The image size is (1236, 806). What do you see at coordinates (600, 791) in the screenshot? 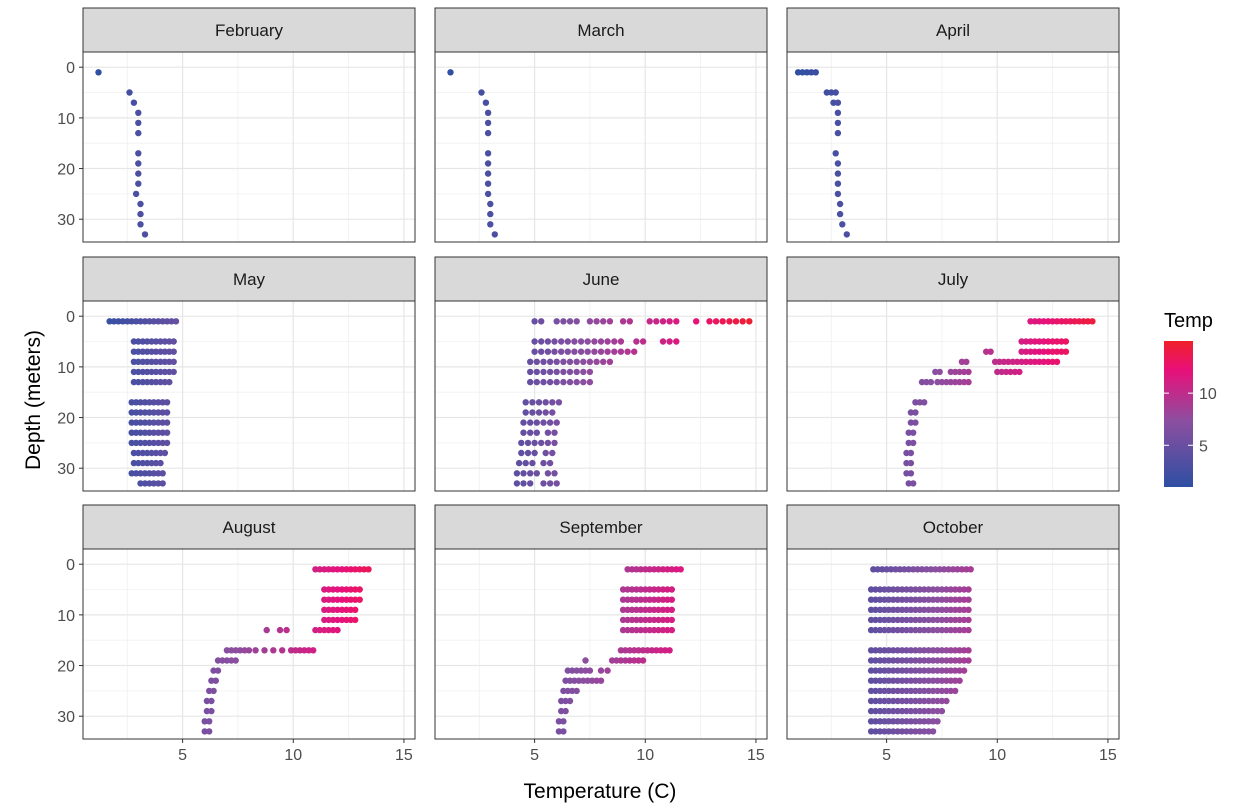
I see `x-axis-title: Temperature (C)` at bounding box center [600, 791].